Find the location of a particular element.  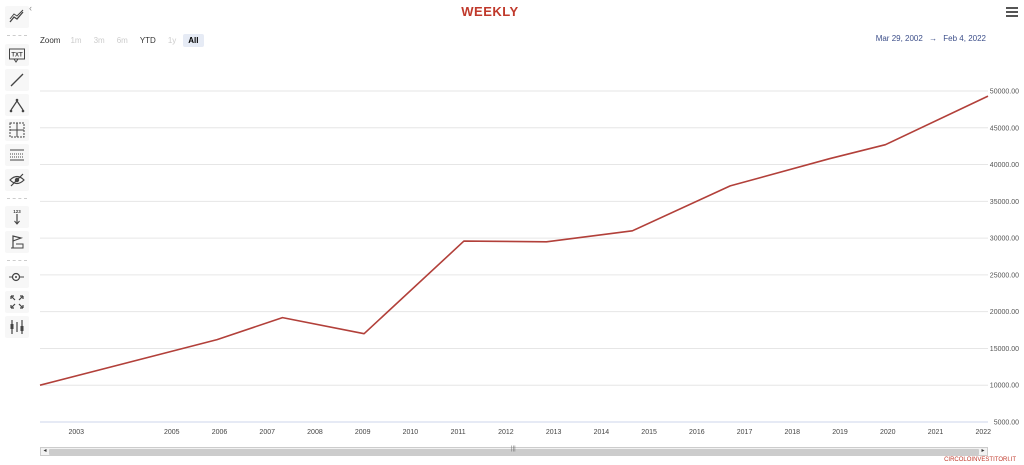

x-tick-label: 2020 is located at coordinates (888, 432).